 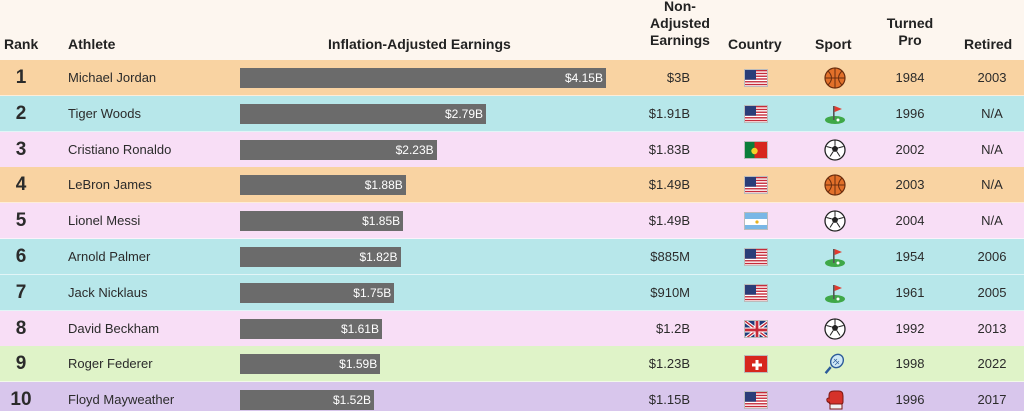 I want to click on bar-track: $2.79B, so click(x=430, y=114).